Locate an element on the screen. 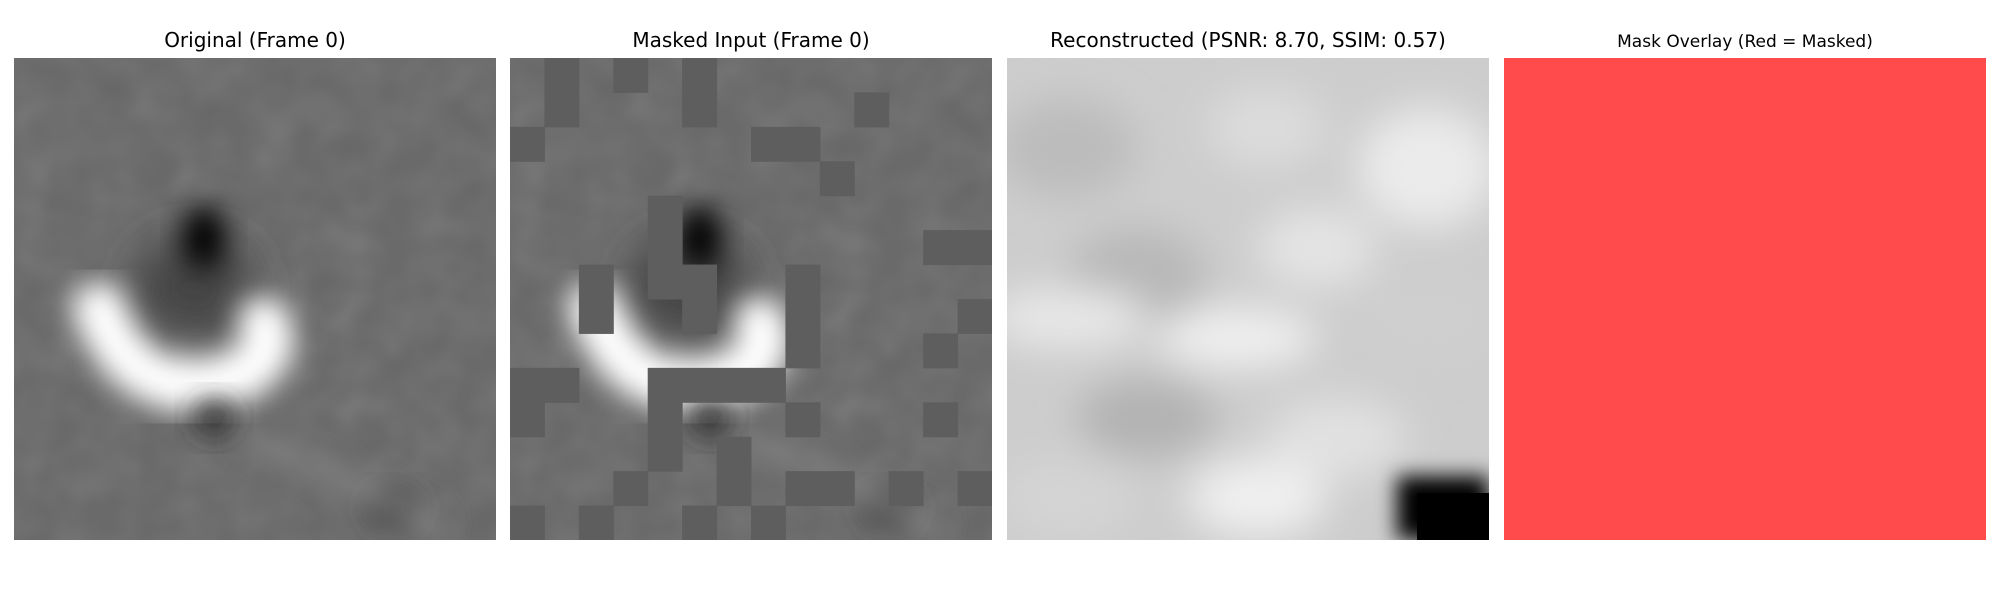 The image size is (2000, 600). masked-input-title: Masked Input (Frame 0) is located at coordinates (751, 40).